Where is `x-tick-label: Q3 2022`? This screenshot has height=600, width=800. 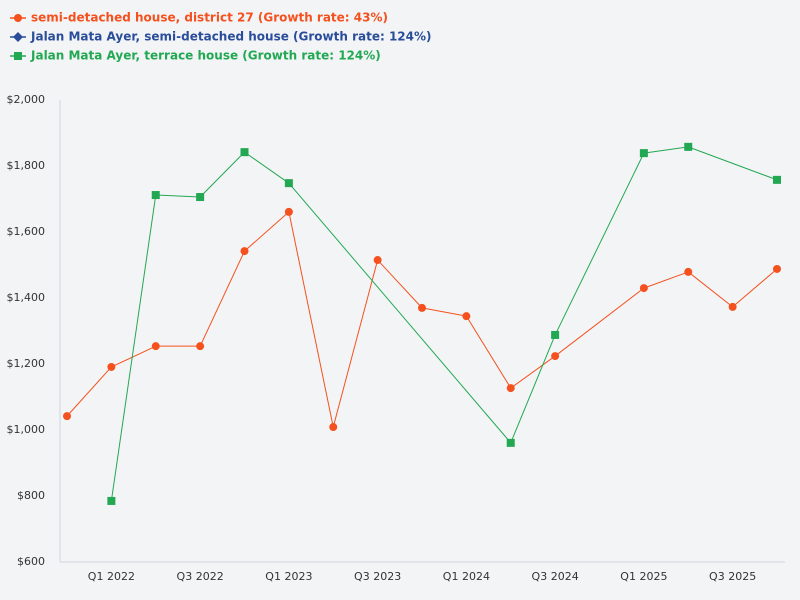 x-tick-label: Q3 2022 is located at coordinates (200, 576).